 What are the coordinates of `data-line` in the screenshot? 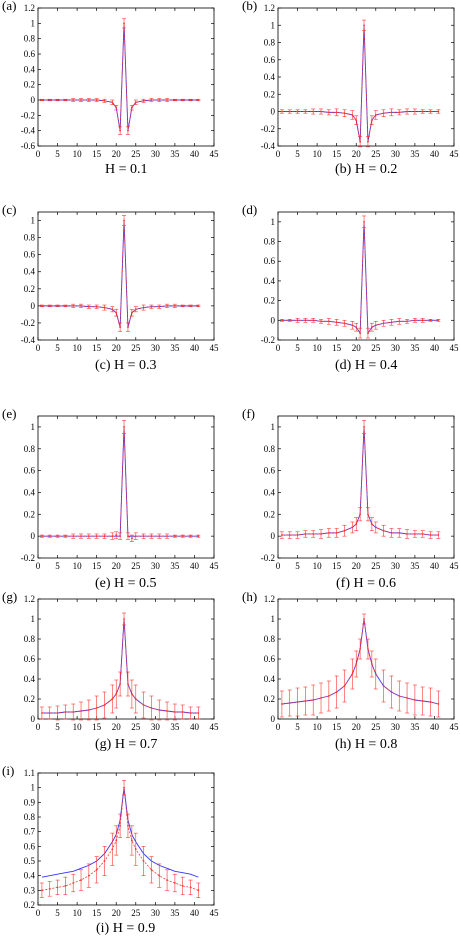 It's located at (360, 661).